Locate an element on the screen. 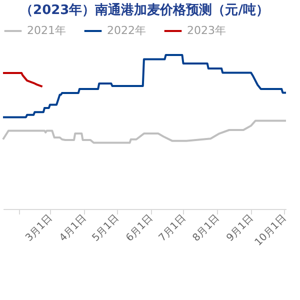 This screenshot has width=300, height=300. x-tick-label: 7月1日 is located at coordinates (172, 228).